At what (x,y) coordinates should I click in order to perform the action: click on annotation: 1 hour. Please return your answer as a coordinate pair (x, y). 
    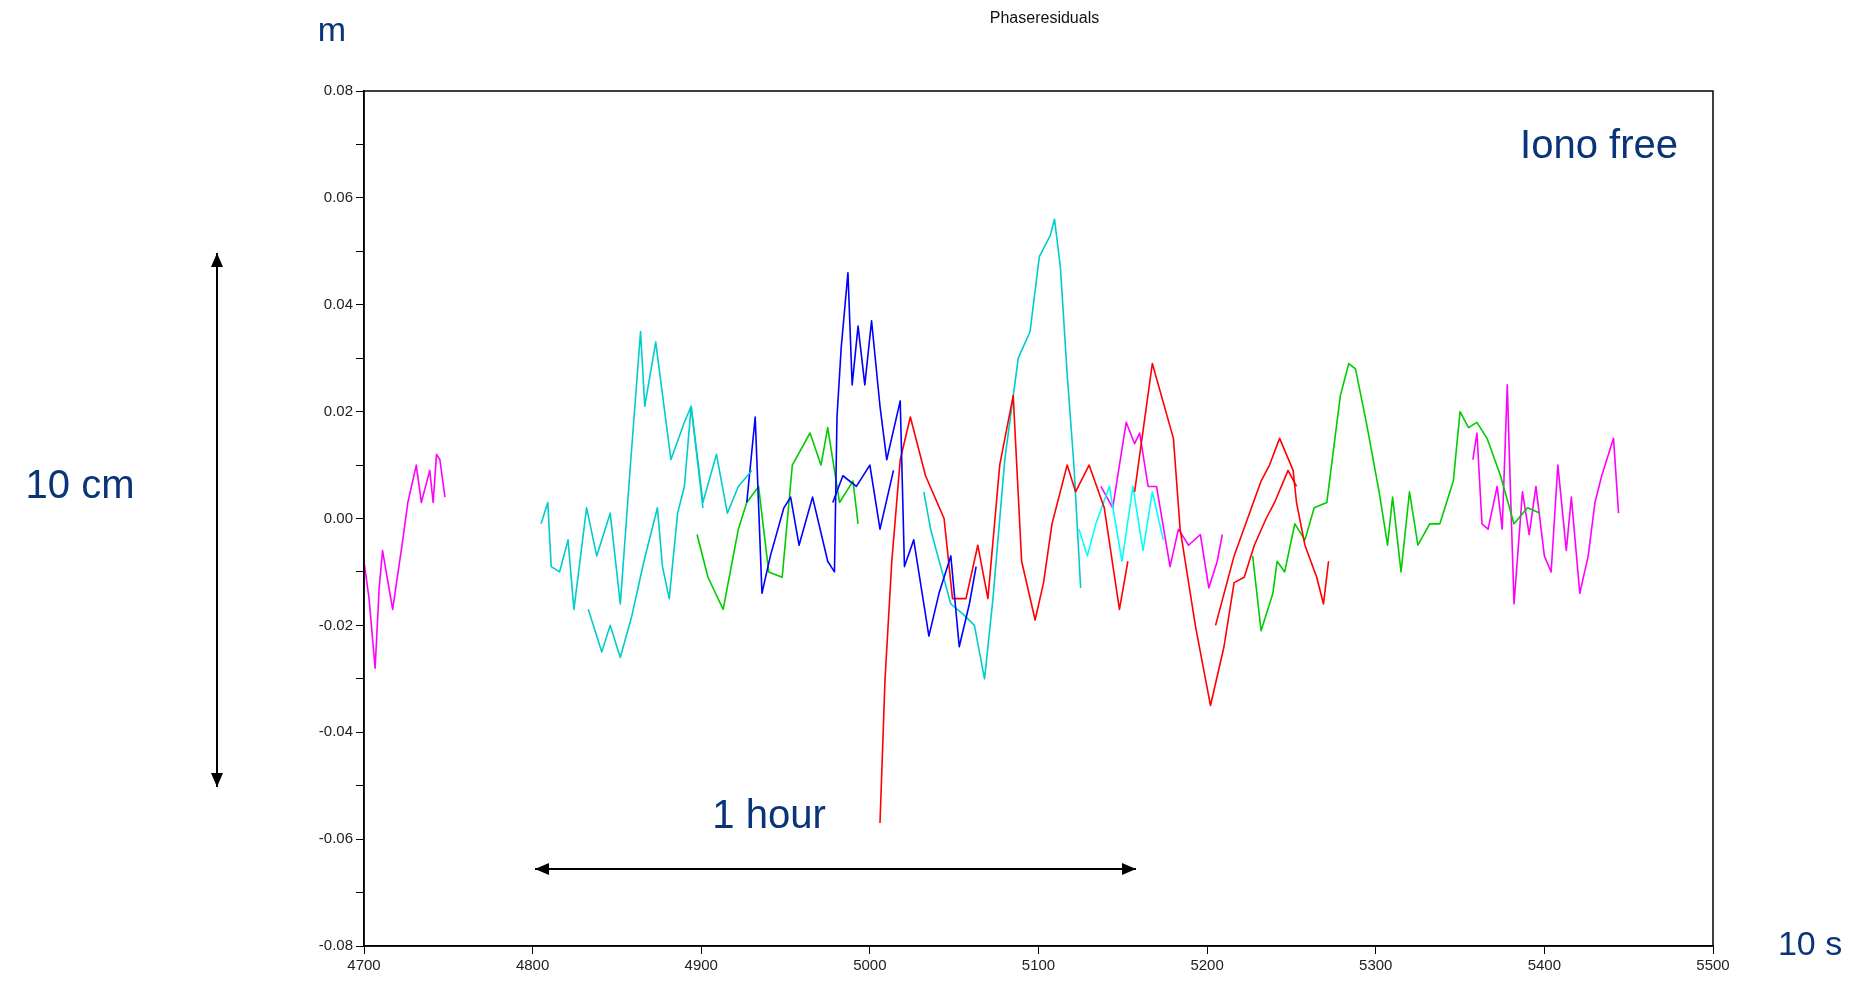
    Looking at the image, I should click on (769, 814).